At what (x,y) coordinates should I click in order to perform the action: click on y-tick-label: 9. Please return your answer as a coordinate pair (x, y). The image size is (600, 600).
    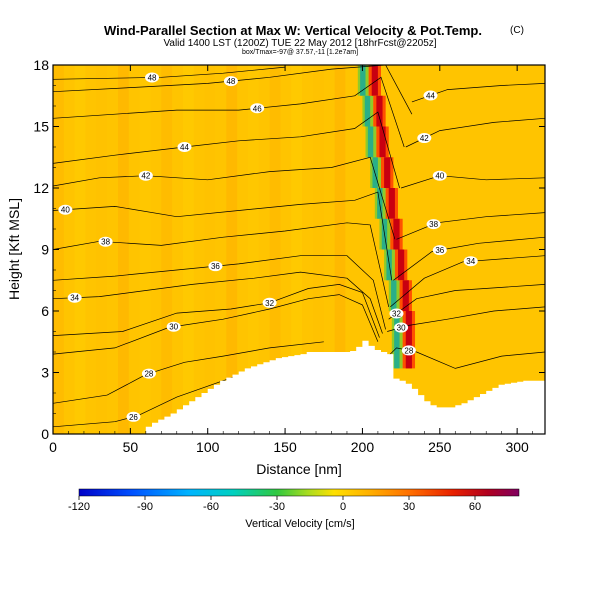
    Looking at the image, I should click on (45, 250).